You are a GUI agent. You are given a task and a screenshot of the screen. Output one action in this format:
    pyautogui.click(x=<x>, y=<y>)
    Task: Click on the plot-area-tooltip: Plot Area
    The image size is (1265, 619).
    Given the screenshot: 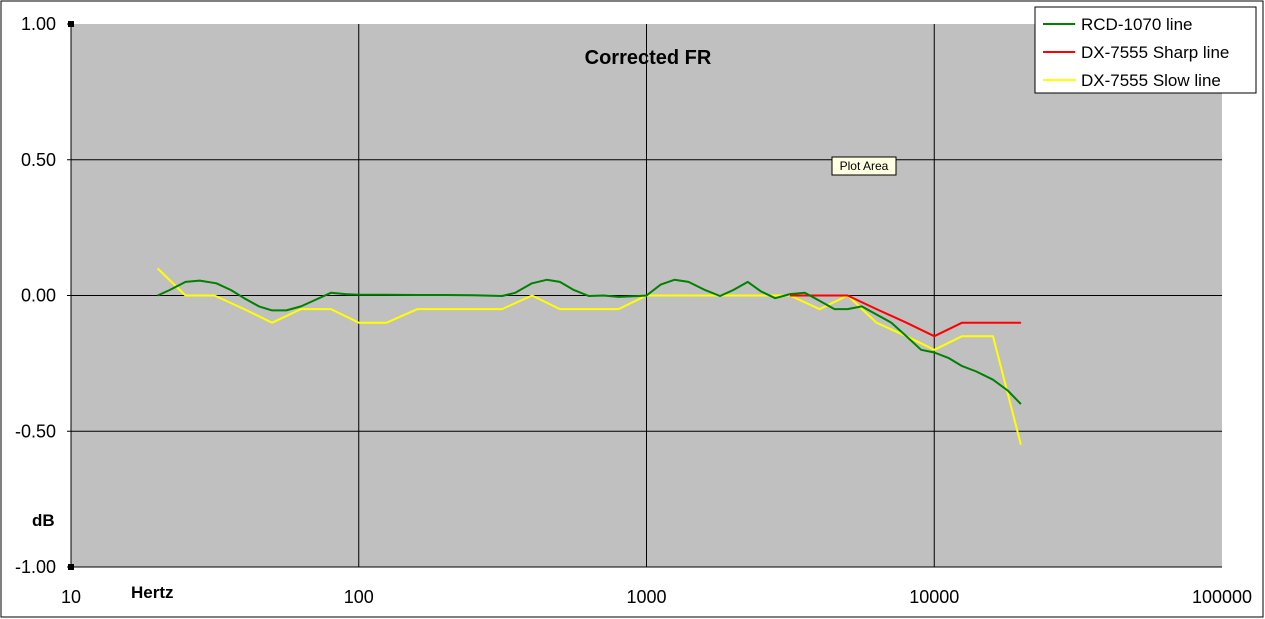 What is the action you would take?
    pyautogui.click(x=864, y=166)
    